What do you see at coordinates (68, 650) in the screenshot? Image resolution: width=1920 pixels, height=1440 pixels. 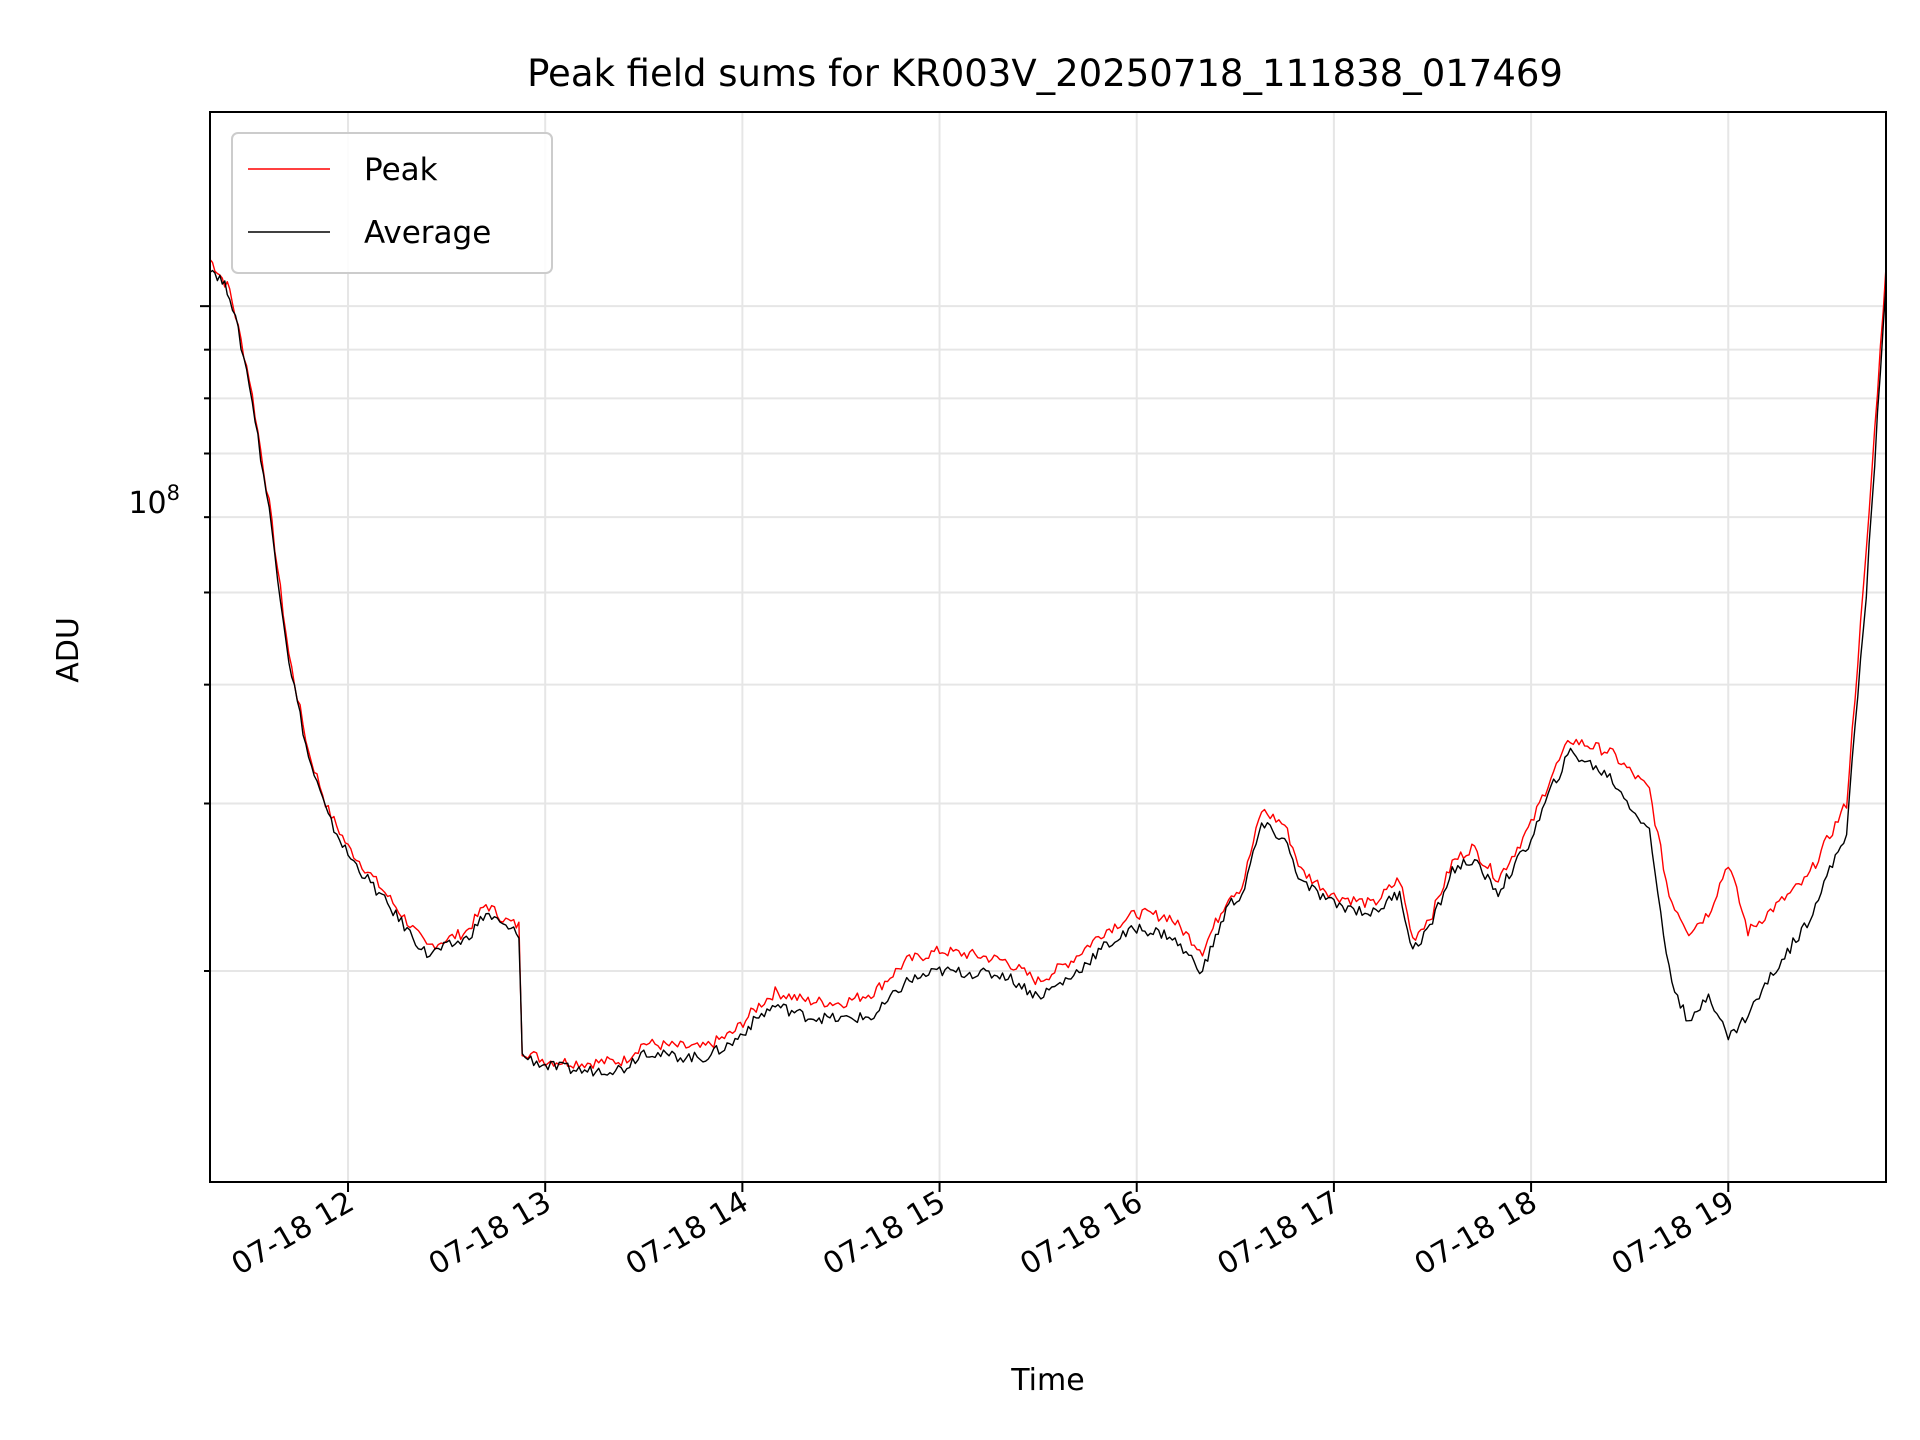 I see `y-axis-label: ADU` at bounding box center [68, 650].